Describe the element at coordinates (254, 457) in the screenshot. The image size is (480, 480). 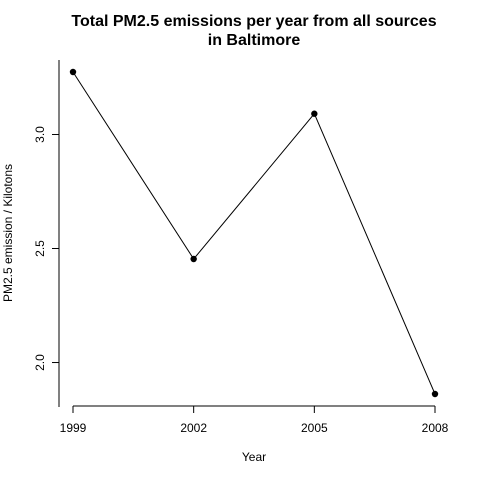
I see `x-axis-label: Year` at that location.